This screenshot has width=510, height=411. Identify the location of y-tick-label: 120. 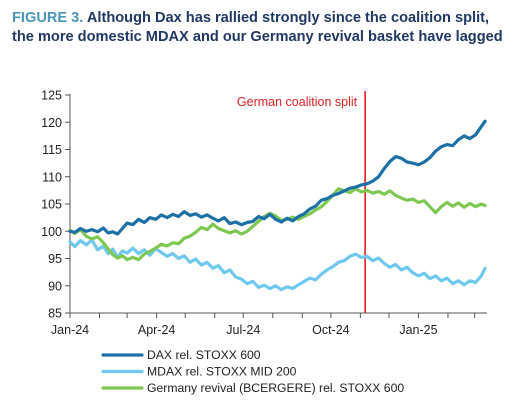
(51, 123).